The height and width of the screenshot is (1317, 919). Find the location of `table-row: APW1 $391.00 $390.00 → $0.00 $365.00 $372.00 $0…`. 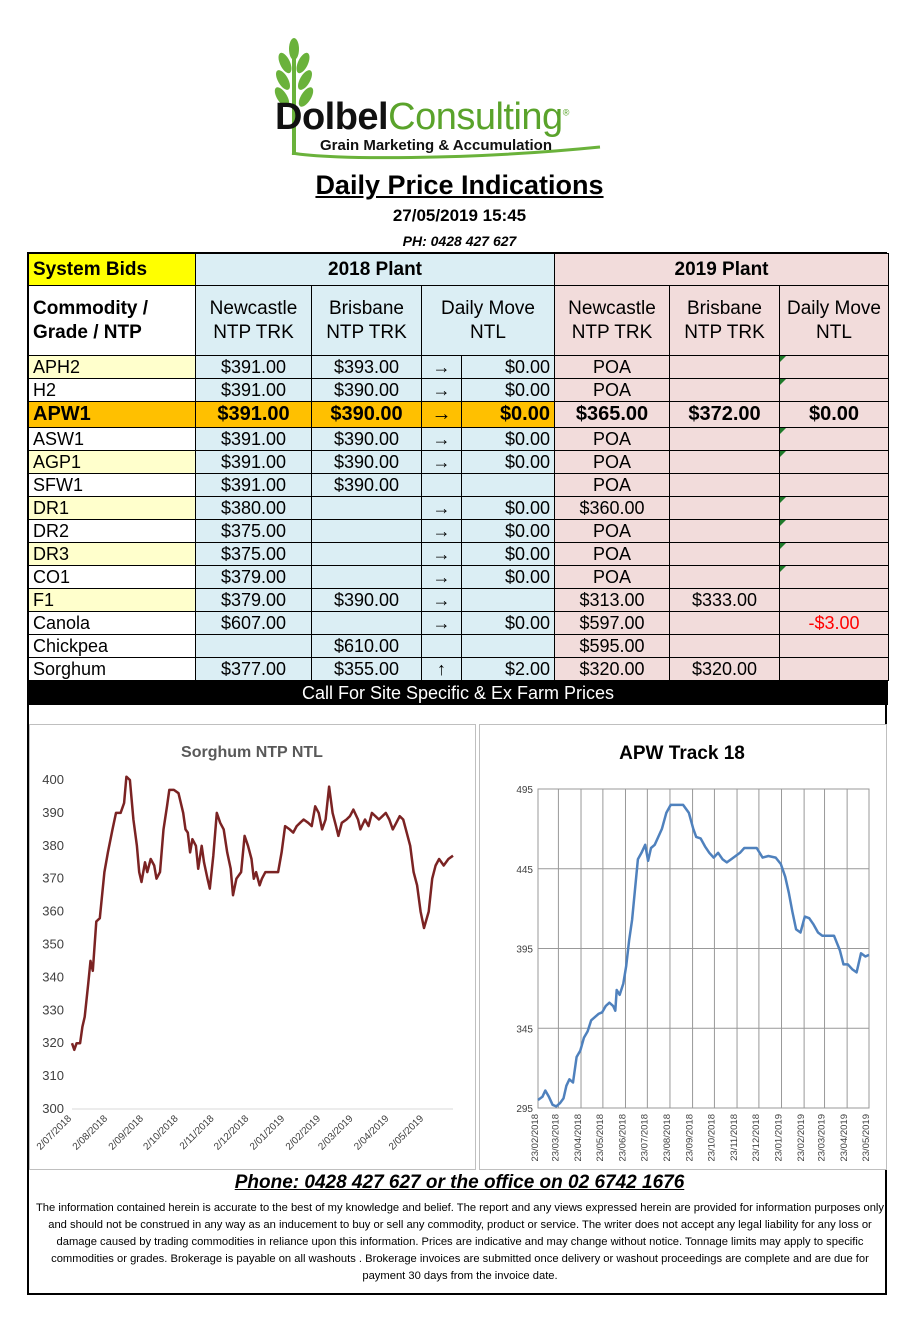

table-row: APW1 $391.00 $390.00 → $0.00 $365.00 $372.00 $0… is located at coordinates (459, 414).